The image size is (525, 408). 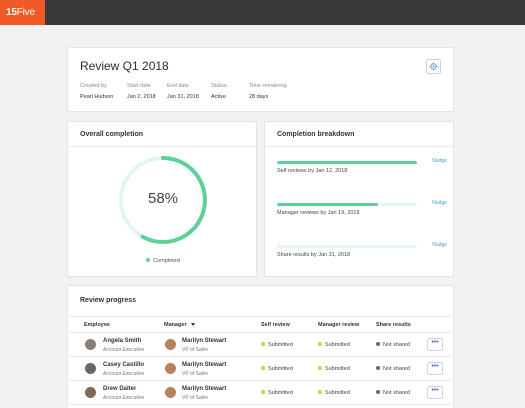 What do you see at coordinates (275, 325) in the screenshot?
I see `col-self-review: Self review` at bounding box center [275, 325].